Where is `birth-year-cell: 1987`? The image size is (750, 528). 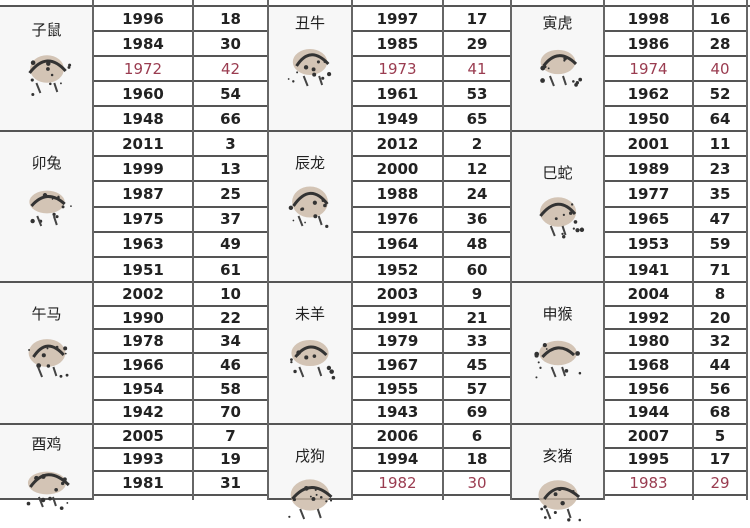 birth-year-cell: 1987 is located at coordinates (143, 195).